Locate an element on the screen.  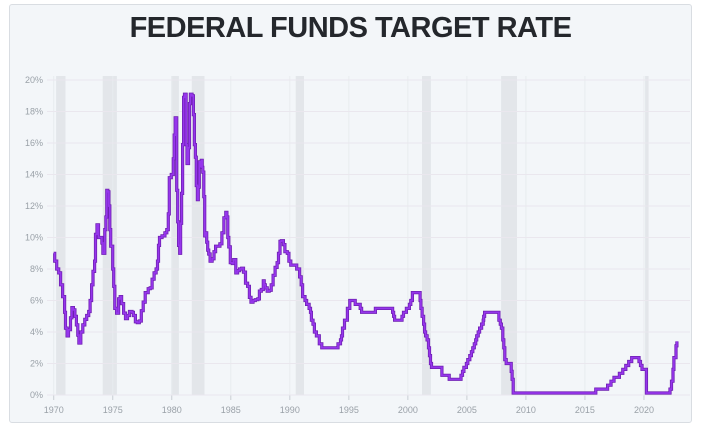
x-tick-label: 2010 is located at coordinates (526, 410).